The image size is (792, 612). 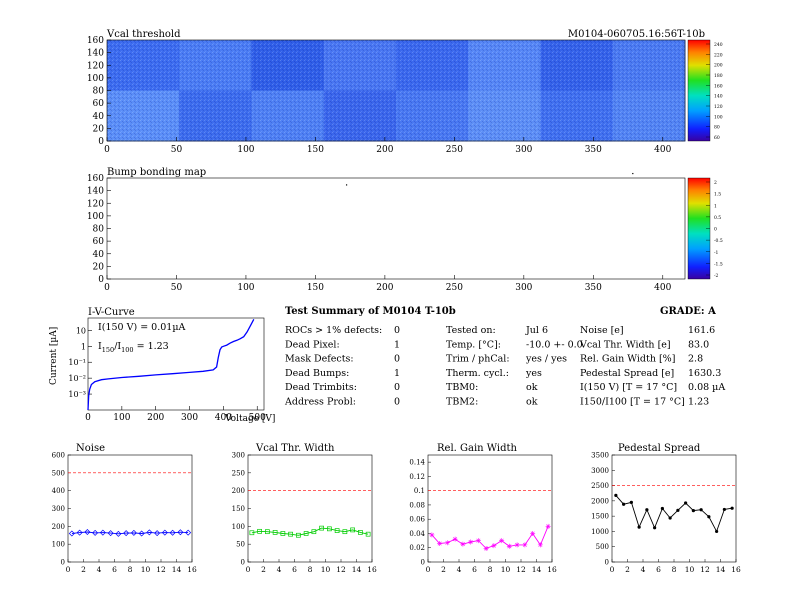 I want to click on bump-xtick-label: 200, so click(x=384, y=288).